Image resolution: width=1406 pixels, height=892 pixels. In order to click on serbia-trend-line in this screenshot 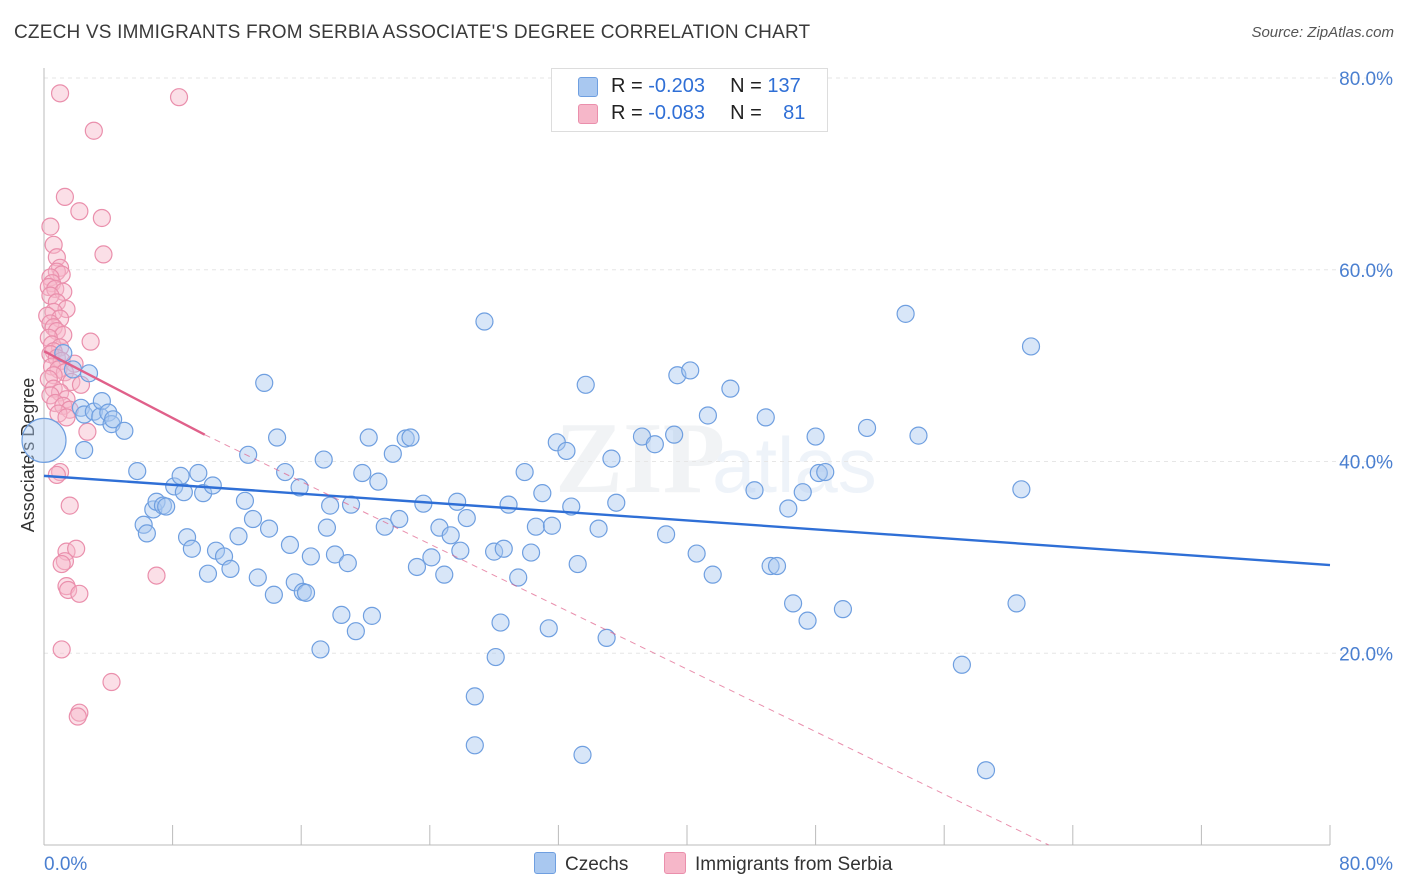, I will do `click(124, 393)`.